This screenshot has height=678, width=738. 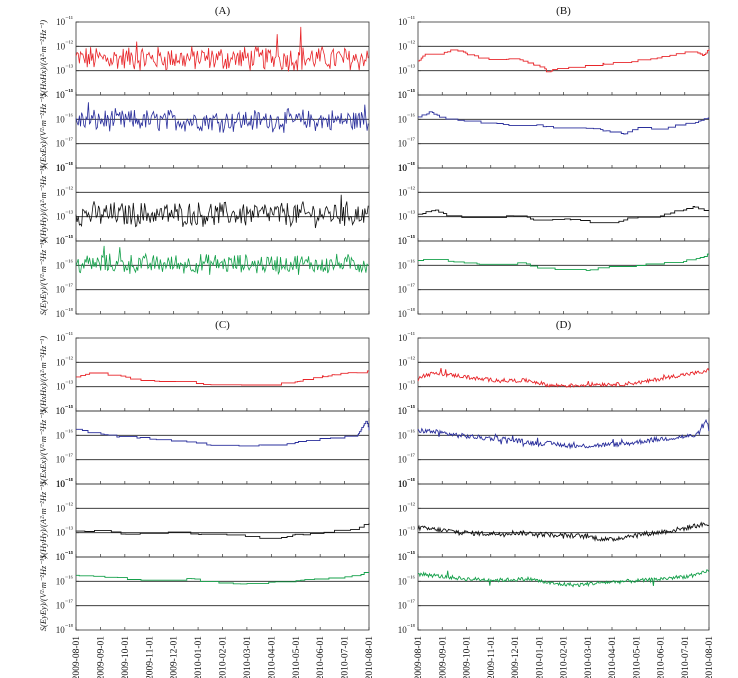 I want to click on tick-exponent: ⁻¹², so click(x=411, y=189).